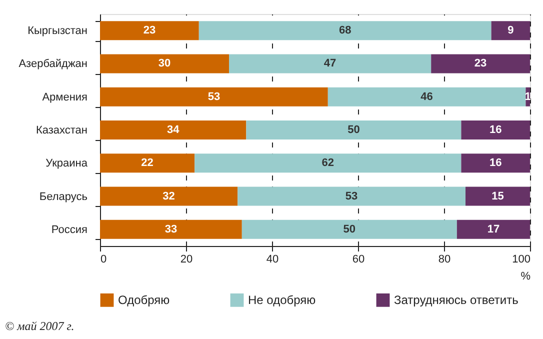 The width and height of the screenshot is (543, 339). I want to click on y-tick-label: Беларусь, so click(63, 196).